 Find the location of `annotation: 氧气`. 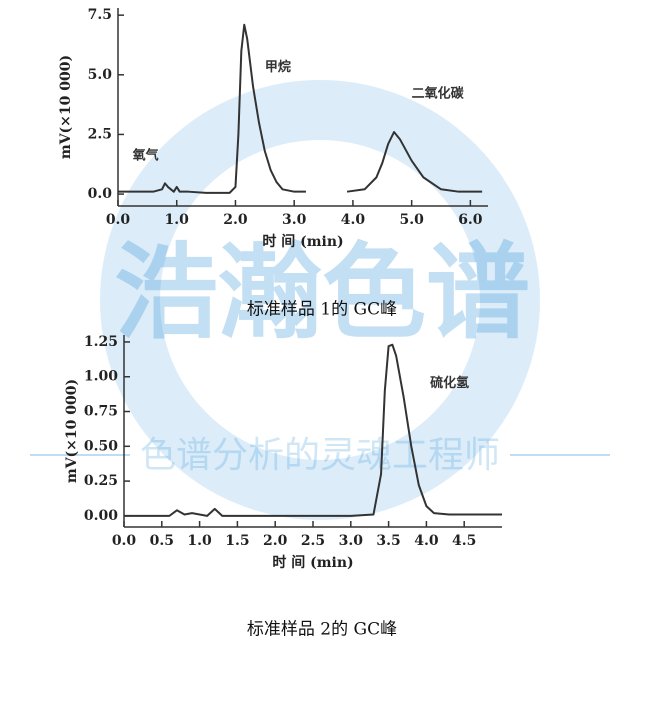

annotation: 氧气 is located at coordinates (145, 155).